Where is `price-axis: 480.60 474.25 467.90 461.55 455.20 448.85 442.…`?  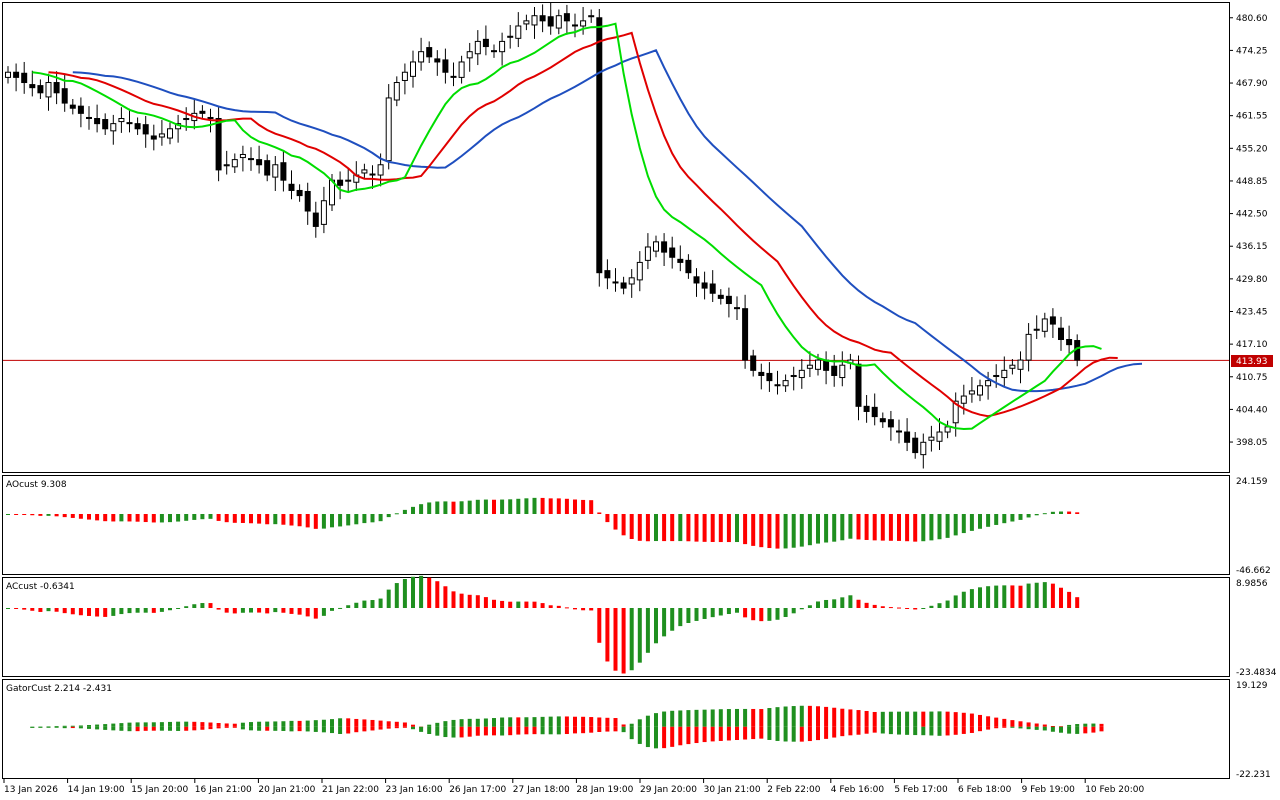 price-axis: 480.60 474.25 467.90 461.55 455.20 448.85 442.… is located at coordinates (1248, 231).